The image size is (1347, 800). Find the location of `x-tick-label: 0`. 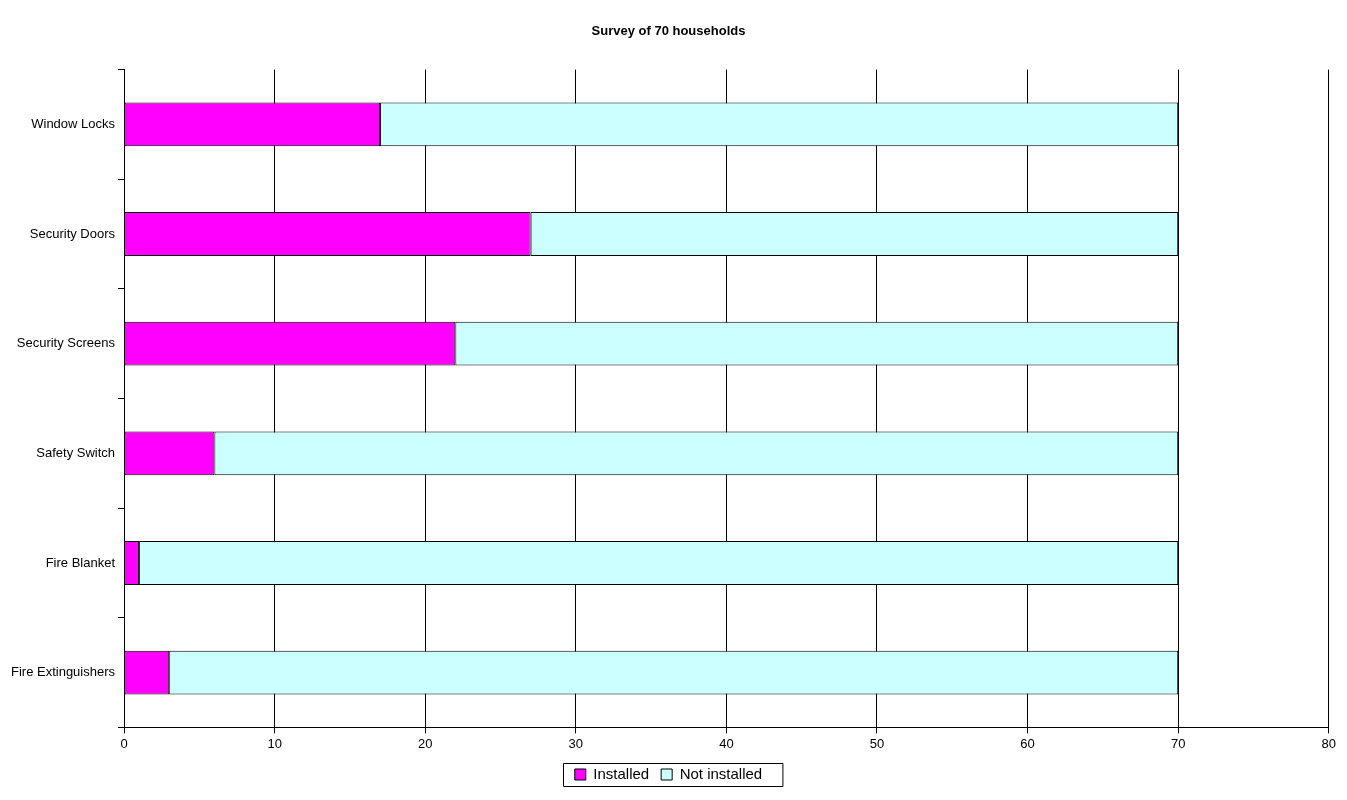

x-tick-label: 0 is located at coordinates (124, 743).